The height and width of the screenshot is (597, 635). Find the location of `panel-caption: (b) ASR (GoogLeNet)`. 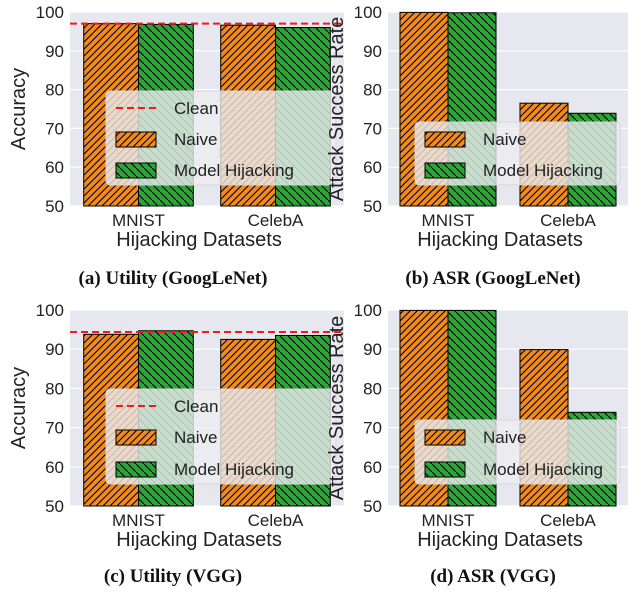

panel-caption: (b) ASR (GoogLeNet) is located at coordinates (492, 278).